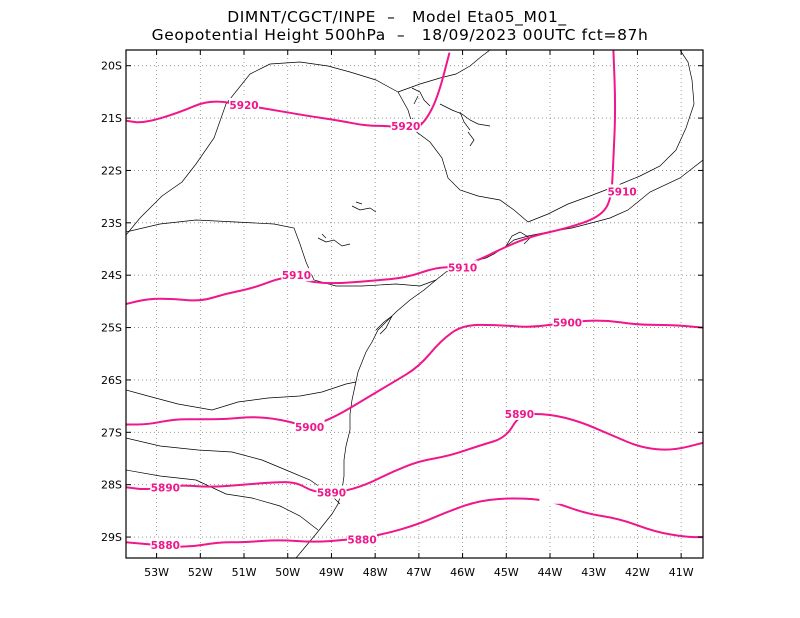  I want to click on ms-sp-border, so click(262, 148).